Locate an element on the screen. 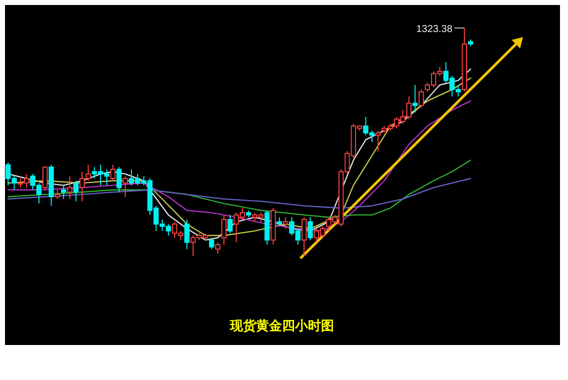 The width and height of the screenshot is (568, 380). annotation: 1323.38 is located at coordinates (434, 29).